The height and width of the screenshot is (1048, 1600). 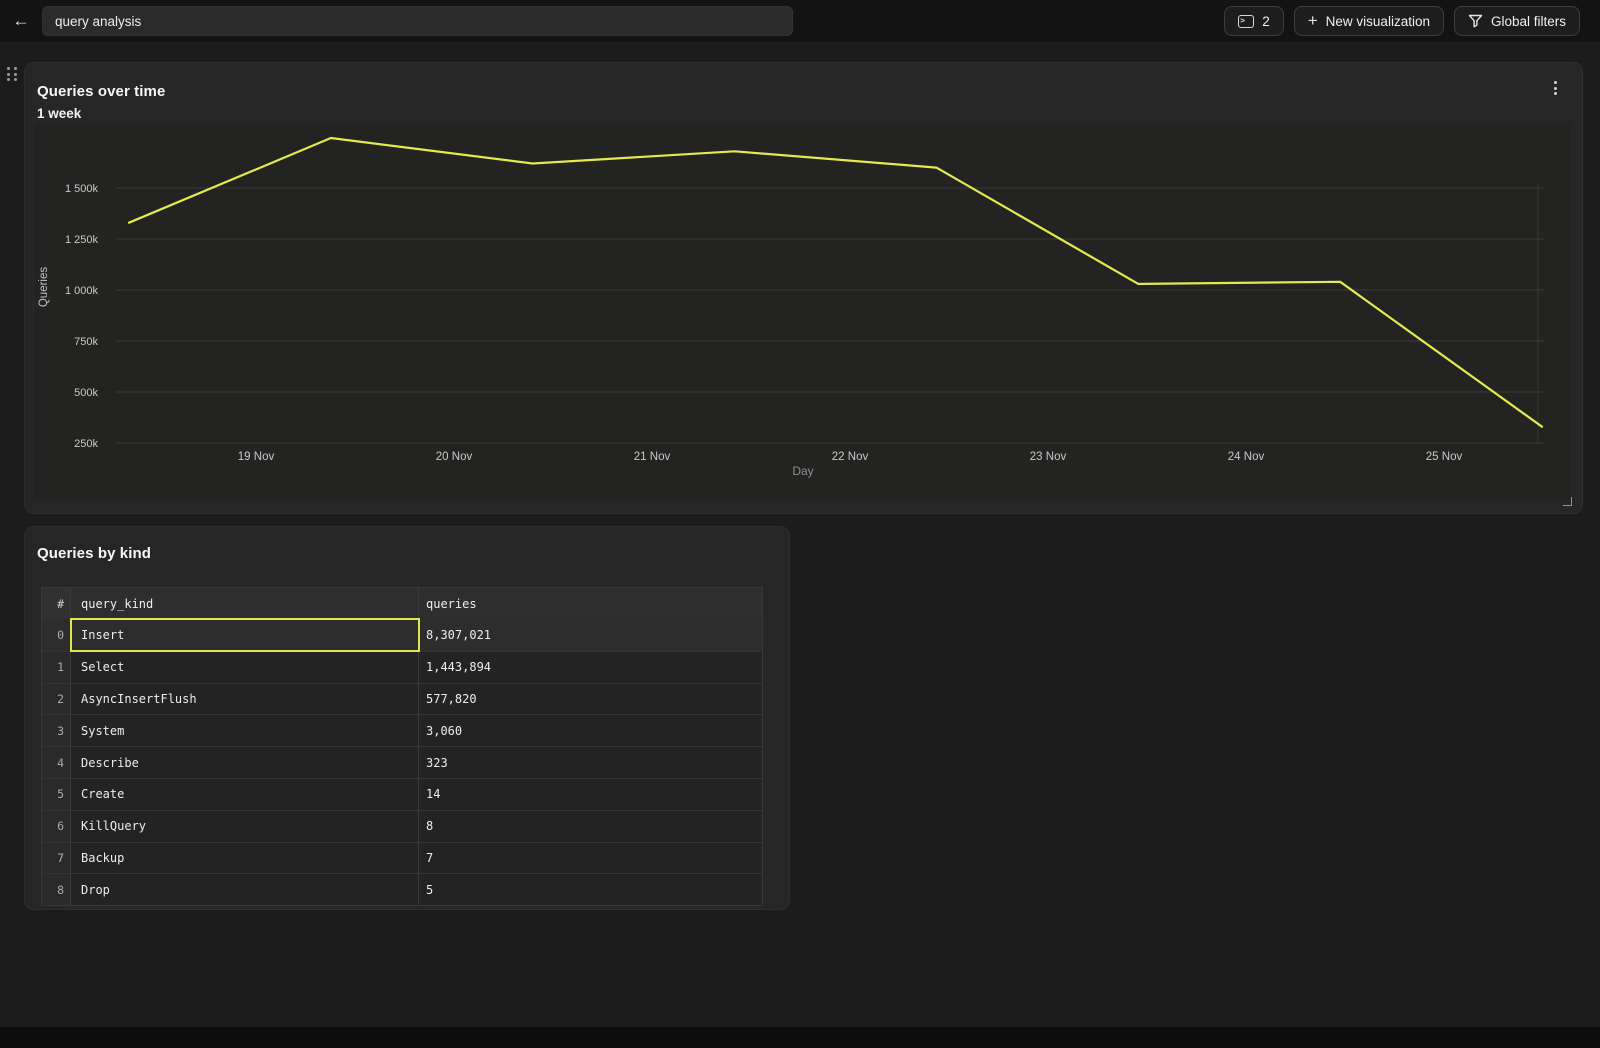 What do you see at coordinates (1246, 21) in the screenshot?
I see `terminal-window-icon: >` at bounding box center [1246, 21].